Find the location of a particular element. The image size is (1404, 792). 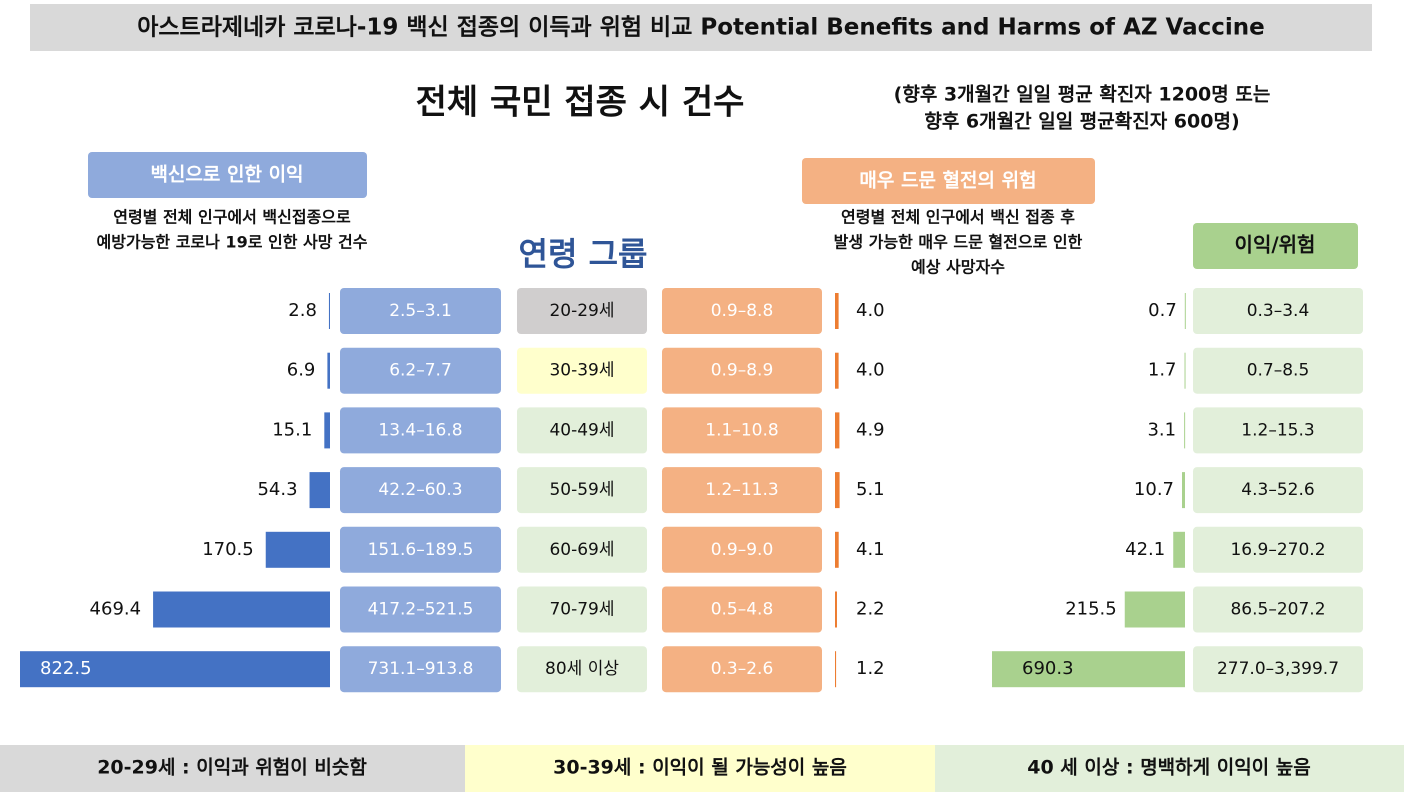

harm-range: 1.2–11.3 is located at coordinates (741, 490).